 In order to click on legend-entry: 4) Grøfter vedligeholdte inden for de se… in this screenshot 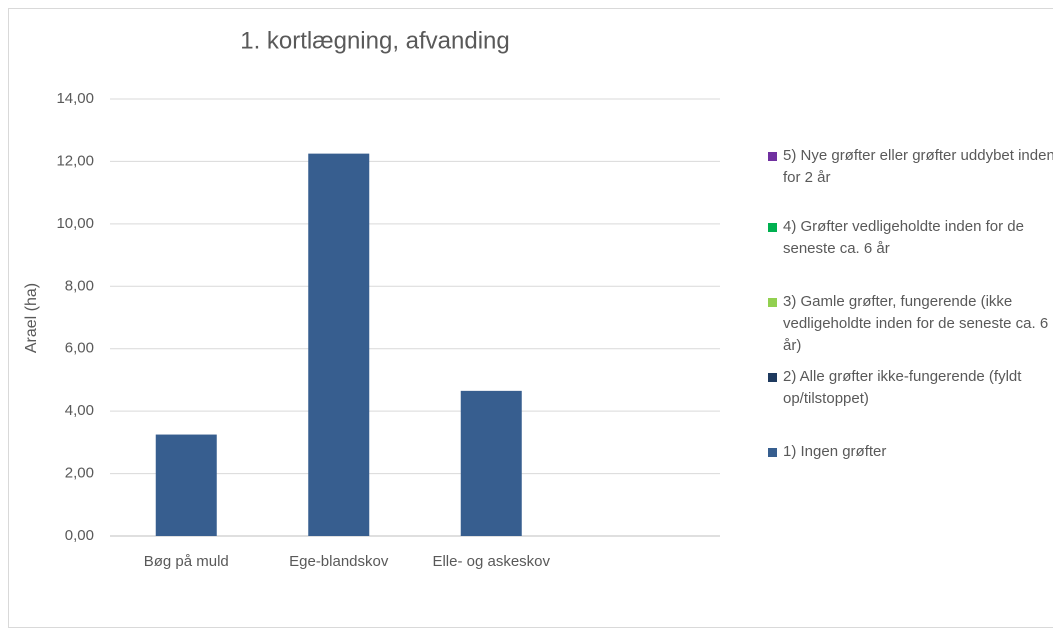, I will do `click(909, 238)`.